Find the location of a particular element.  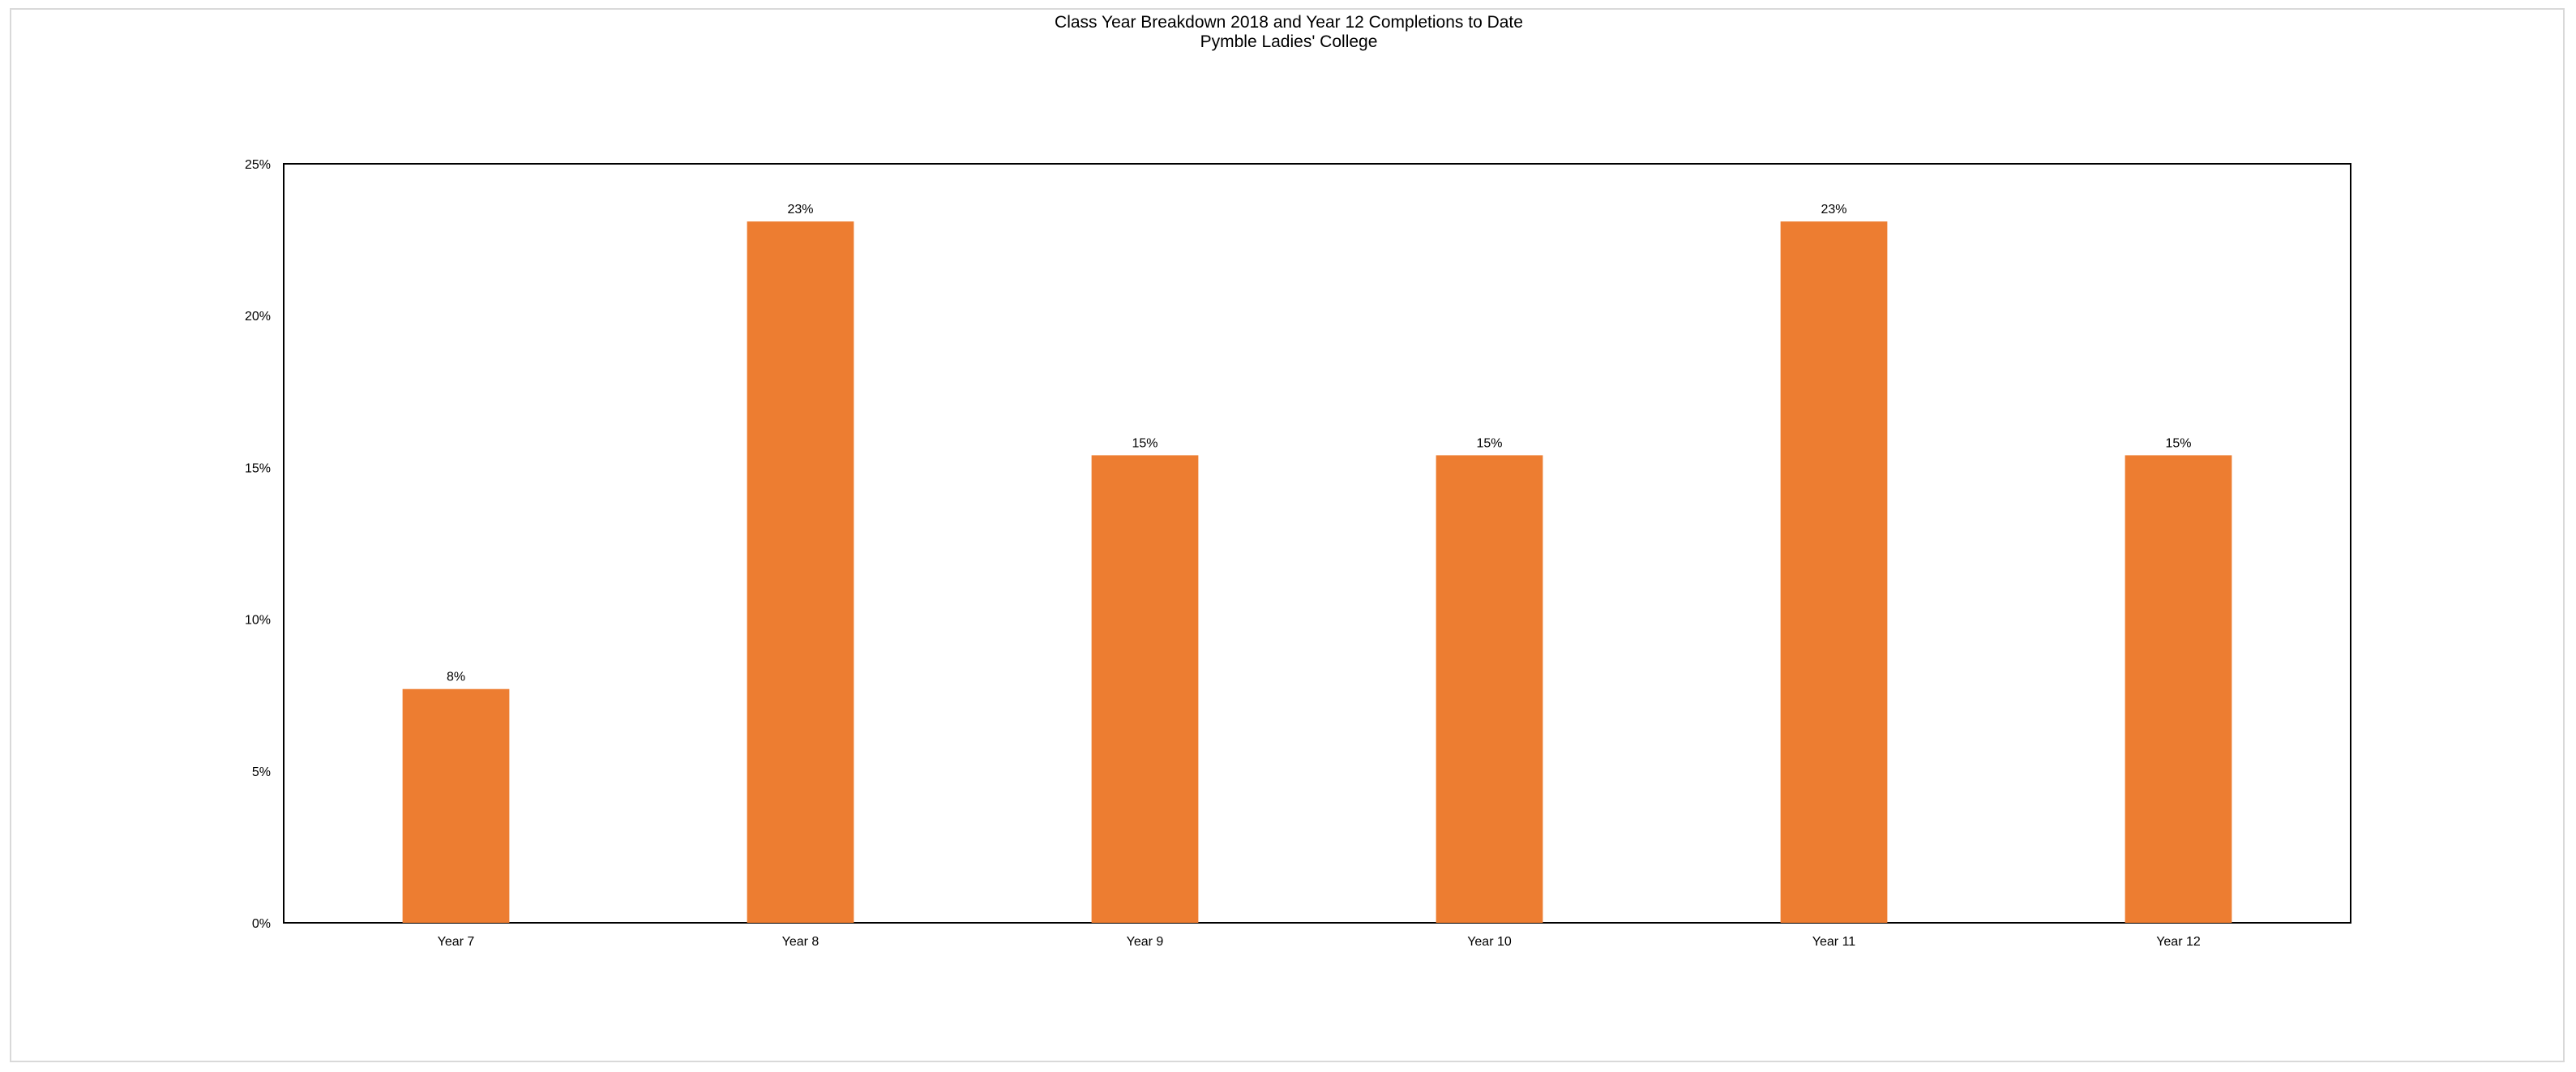

x-tick-label: Year 12 is located at coordinates (2178, 942).